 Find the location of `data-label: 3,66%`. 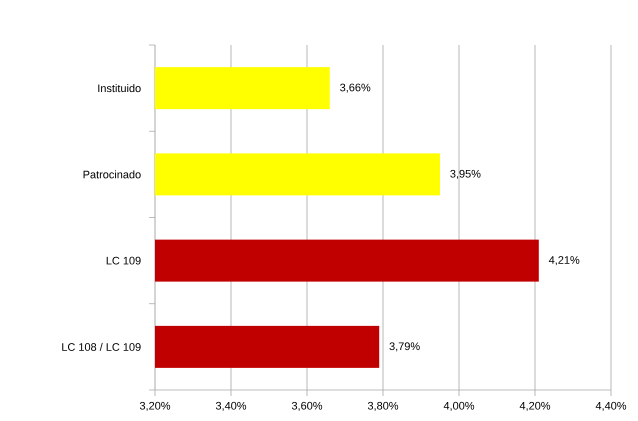

data-label: 3,66% is located at coordinates (355, 88).